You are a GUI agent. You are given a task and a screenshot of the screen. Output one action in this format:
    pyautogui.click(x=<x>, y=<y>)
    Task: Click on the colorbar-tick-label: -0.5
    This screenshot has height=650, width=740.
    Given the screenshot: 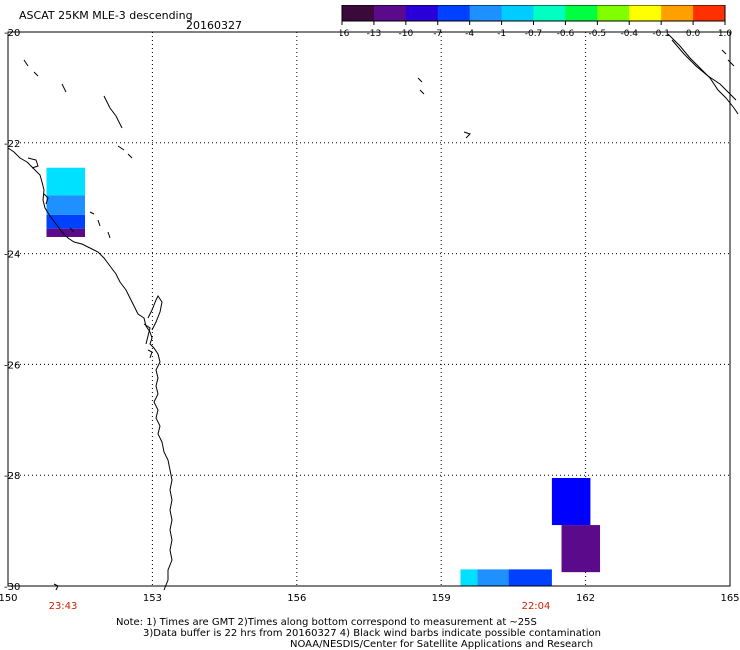 What is the action you would take?
    pyautogui.click(x=598, y=34)
    